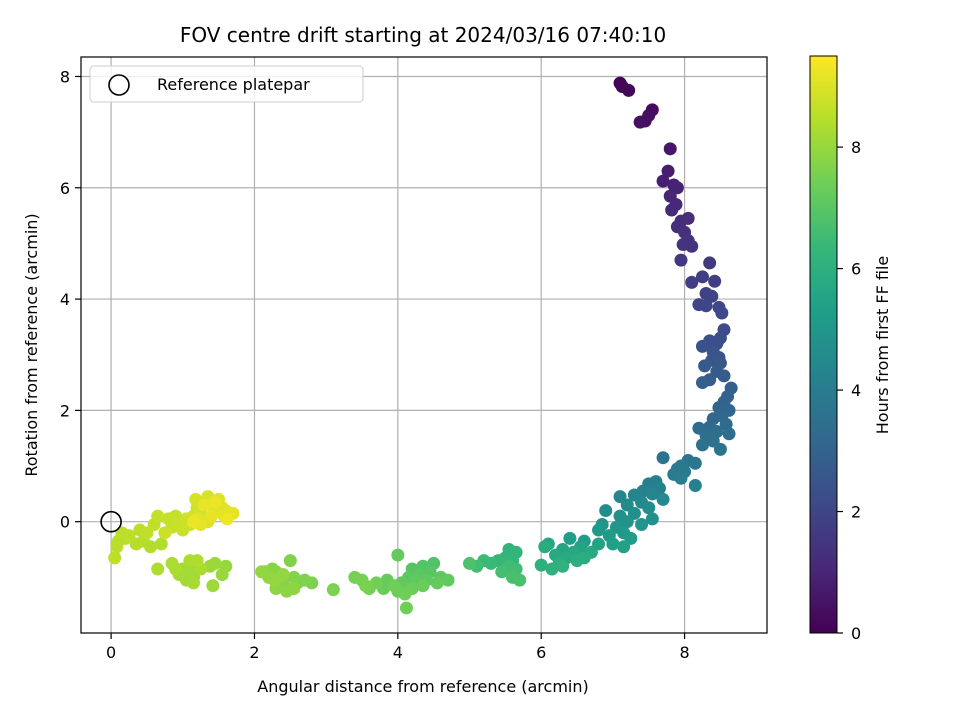  I want to click on y-tick-label: 8, so click(65, 76).